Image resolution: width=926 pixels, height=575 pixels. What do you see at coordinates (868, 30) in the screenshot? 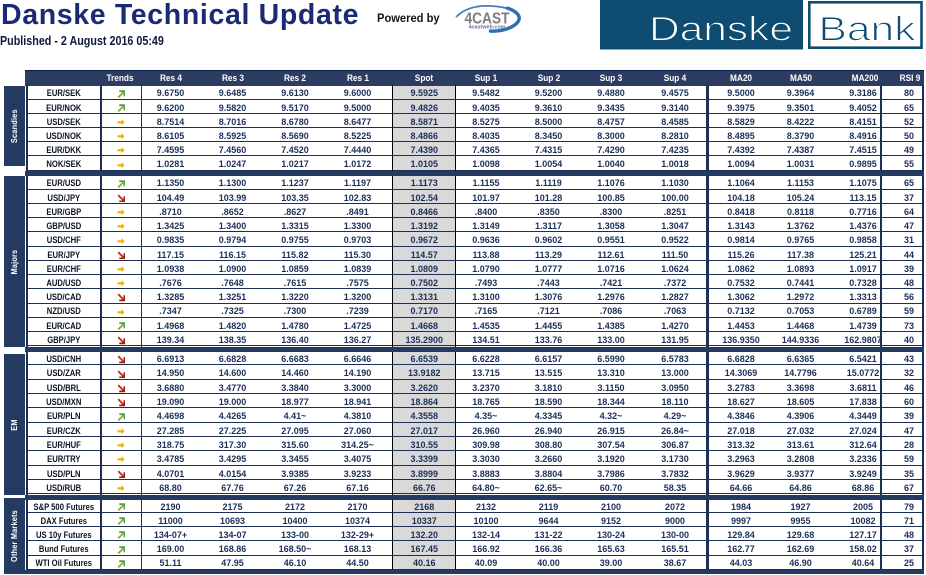
I see `svg-text: Bank` at bounding box center [868, 30].